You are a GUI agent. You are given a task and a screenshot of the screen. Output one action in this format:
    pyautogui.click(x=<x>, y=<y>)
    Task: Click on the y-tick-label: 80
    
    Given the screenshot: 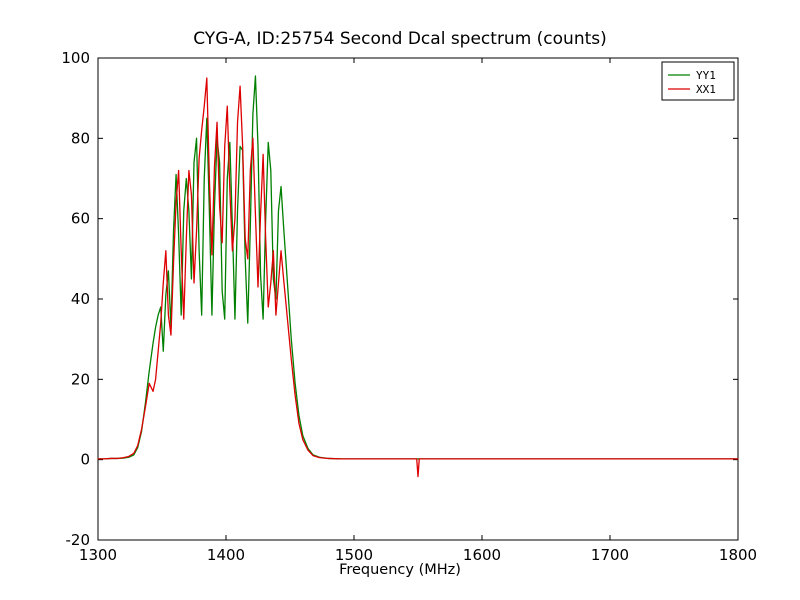 What is the action you would take?
    pyautogui.click(x=80, y=138)
    